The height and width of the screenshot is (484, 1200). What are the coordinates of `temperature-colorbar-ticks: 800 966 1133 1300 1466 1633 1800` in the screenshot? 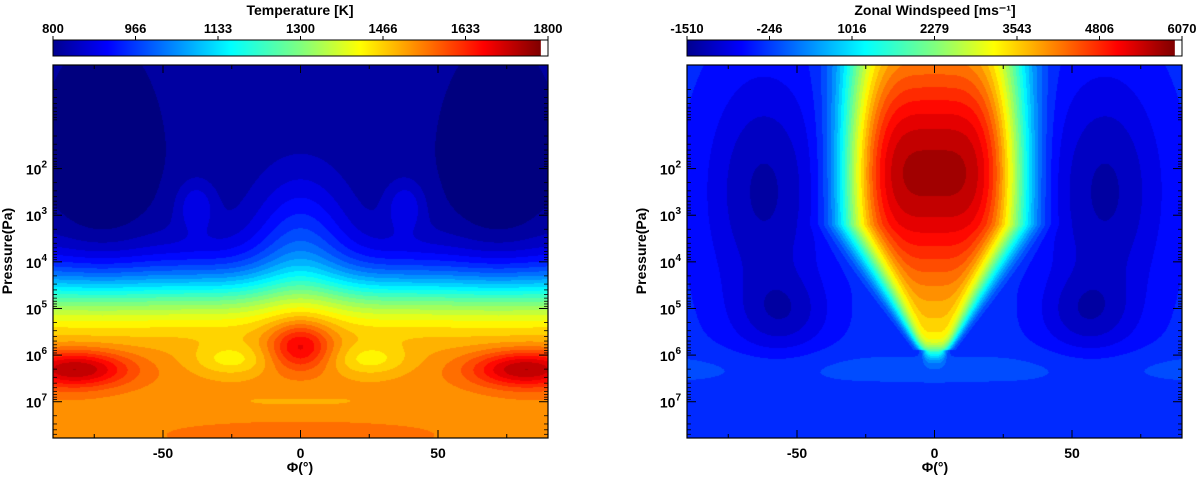 It's located at (302, 30).